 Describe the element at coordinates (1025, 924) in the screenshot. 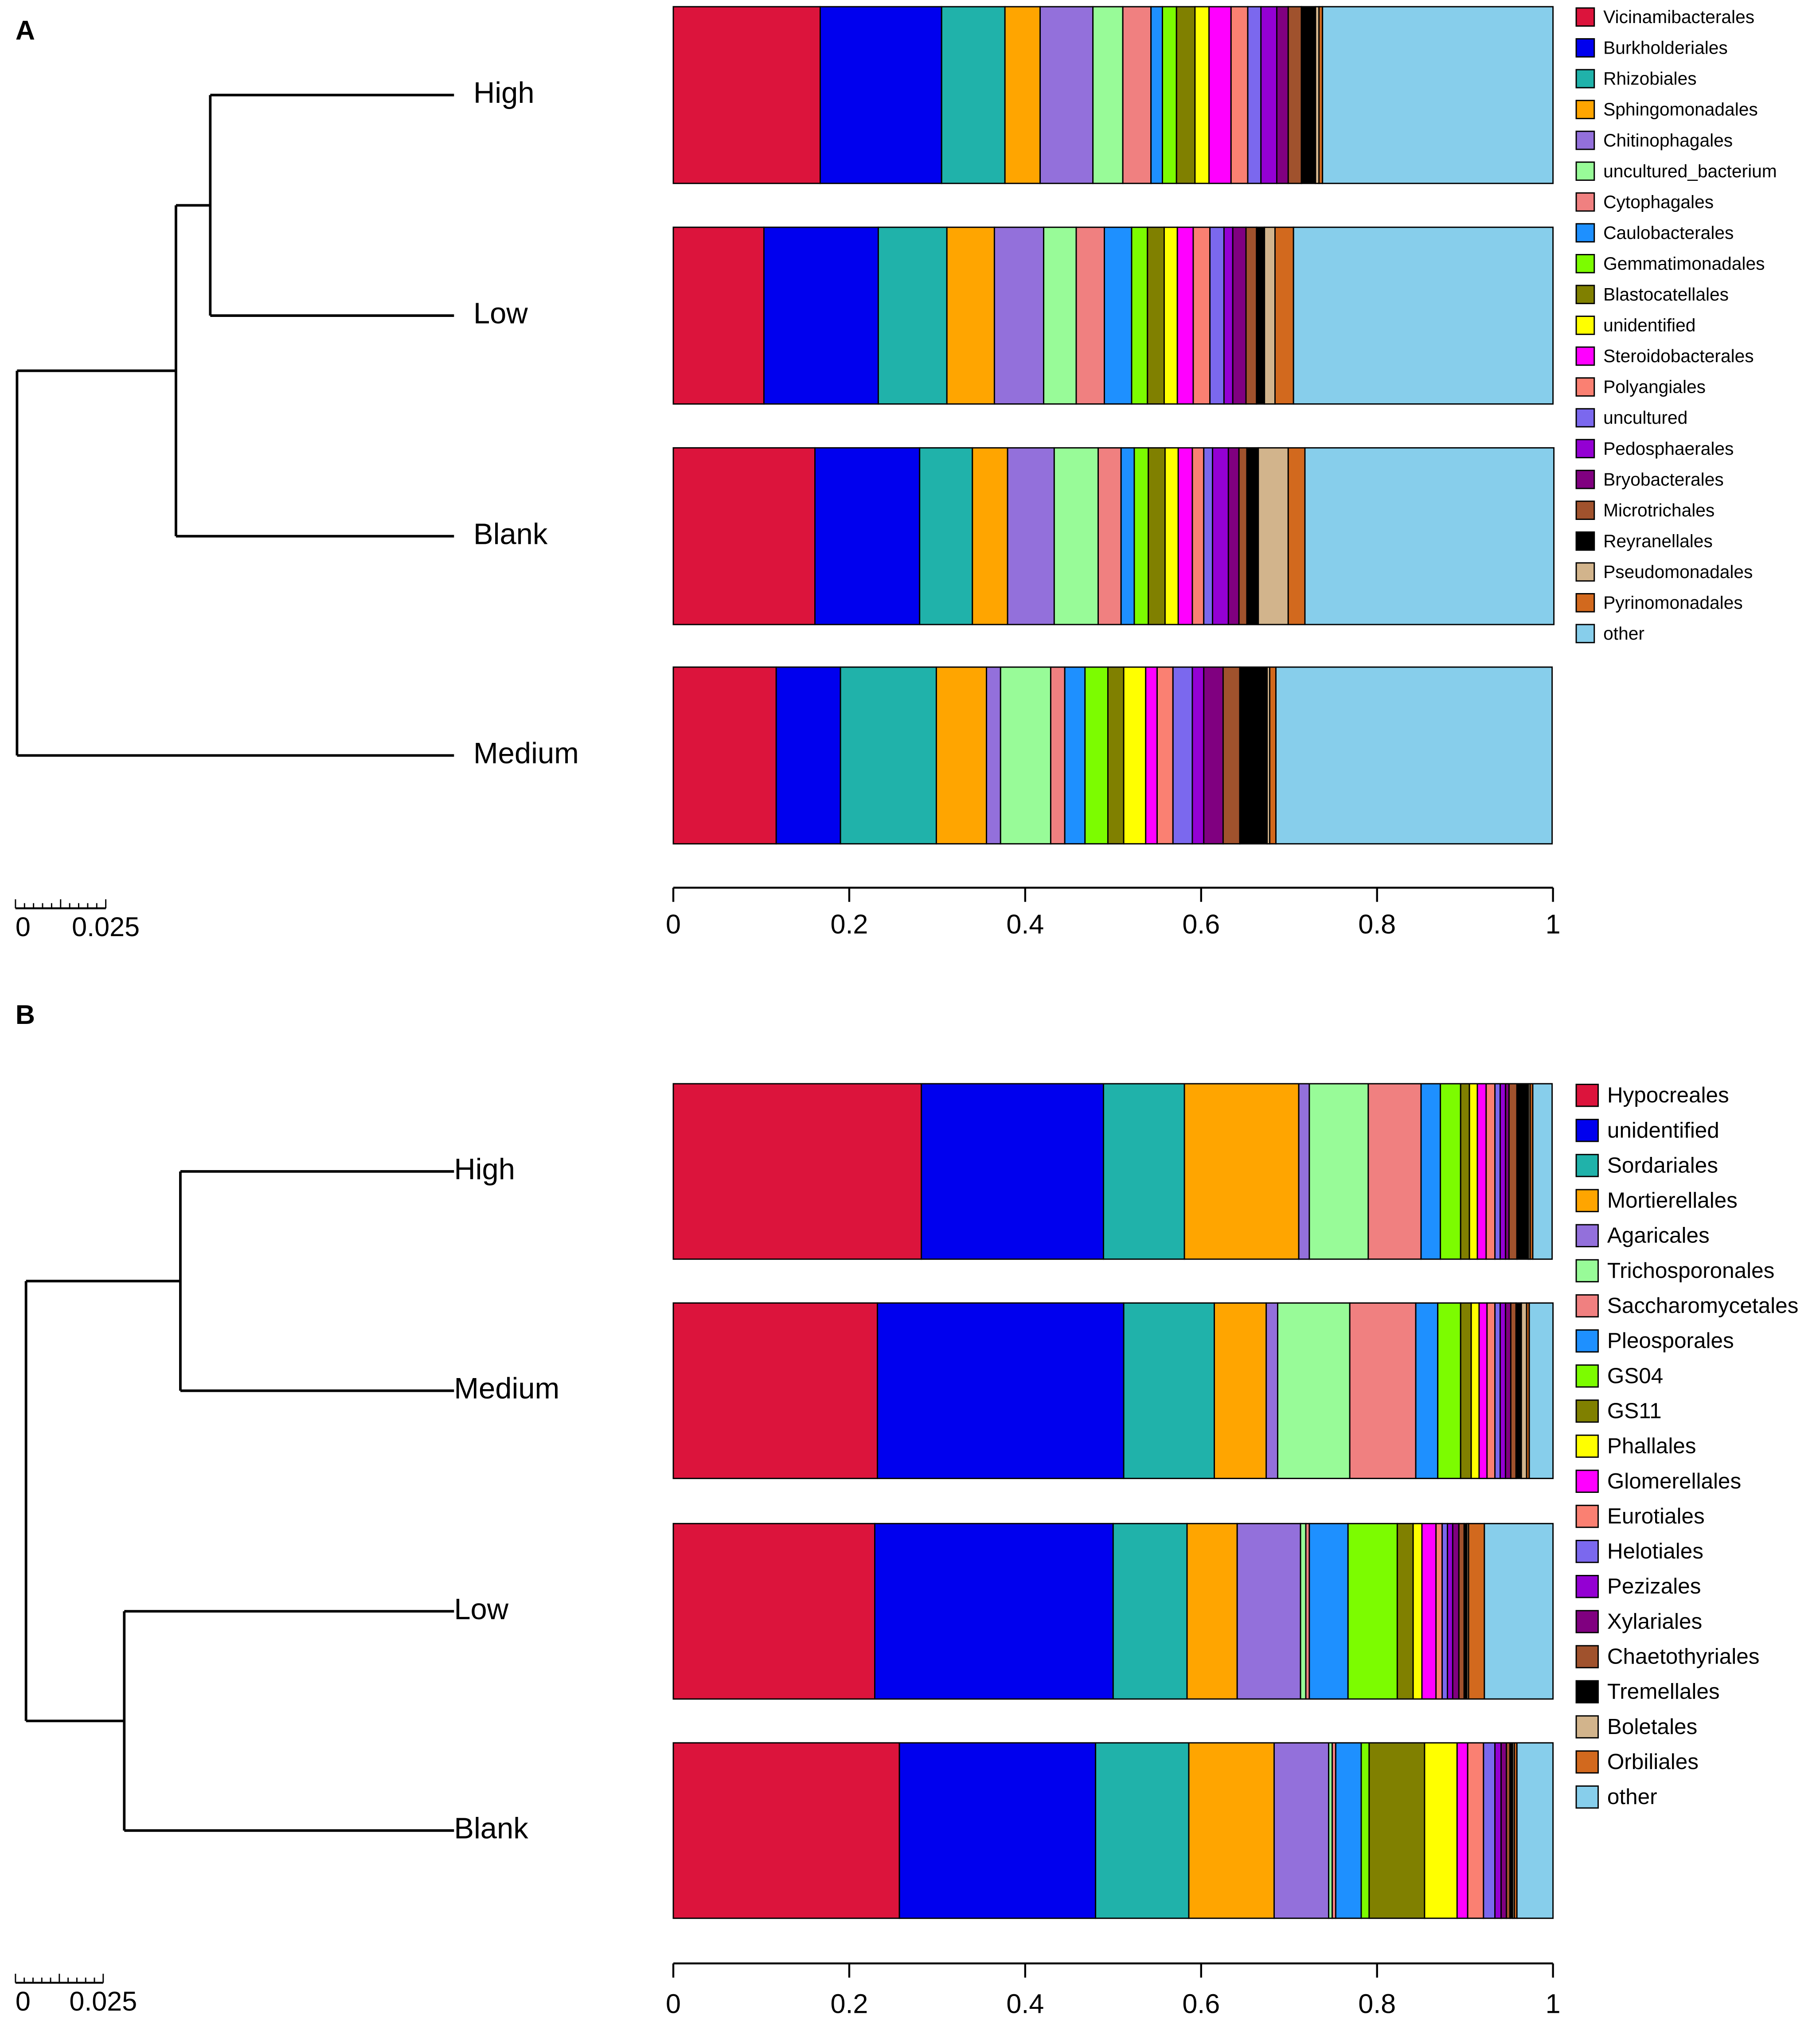

I see `x-tick-label: 0.4` at that location.